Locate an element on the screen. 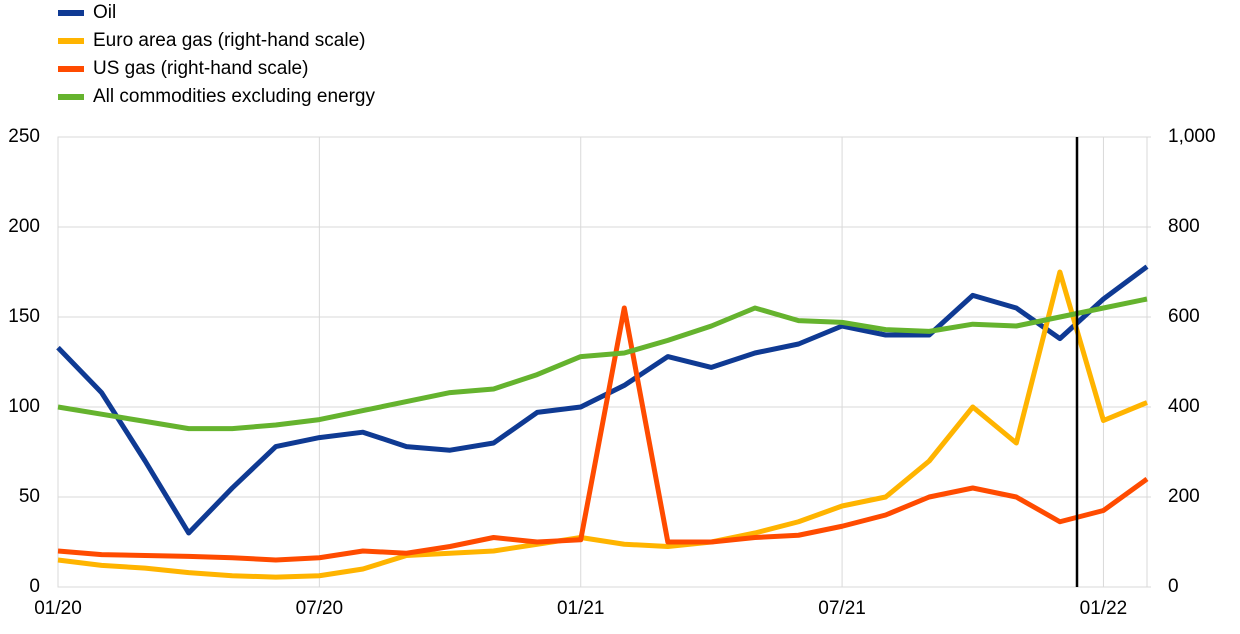 This screenshot has height=634, width=1240. legend-label: All commodities excluding energy is located at coordinates (234, 96).